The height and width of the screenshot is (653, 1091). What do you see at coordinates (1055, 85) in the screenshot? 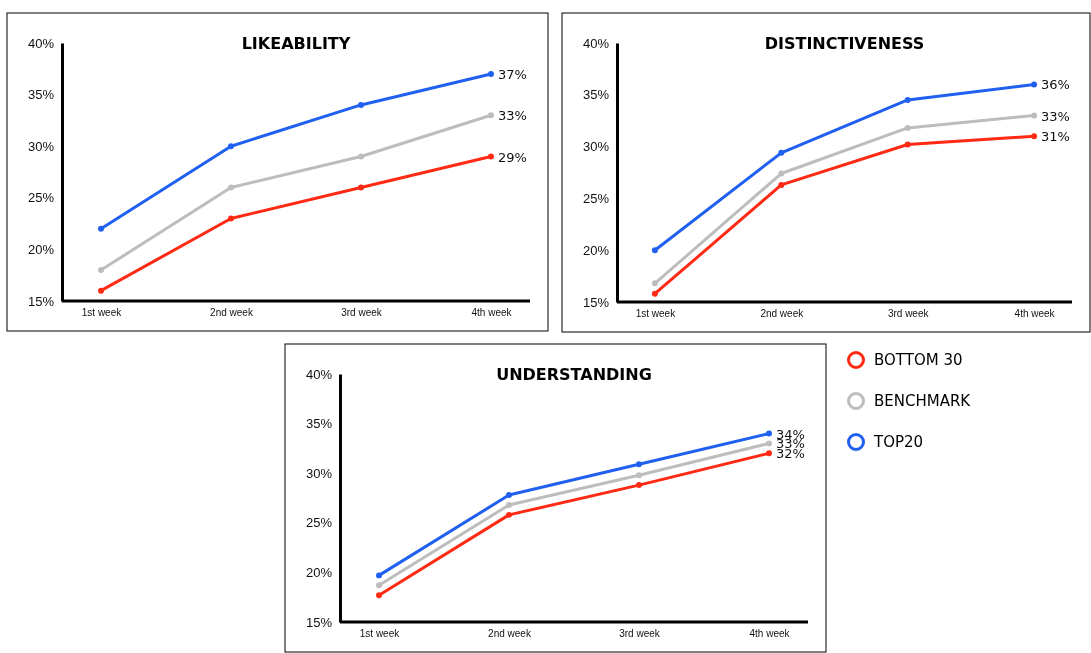
I see `data-label: 36%` at bounding box center [1055, 85].